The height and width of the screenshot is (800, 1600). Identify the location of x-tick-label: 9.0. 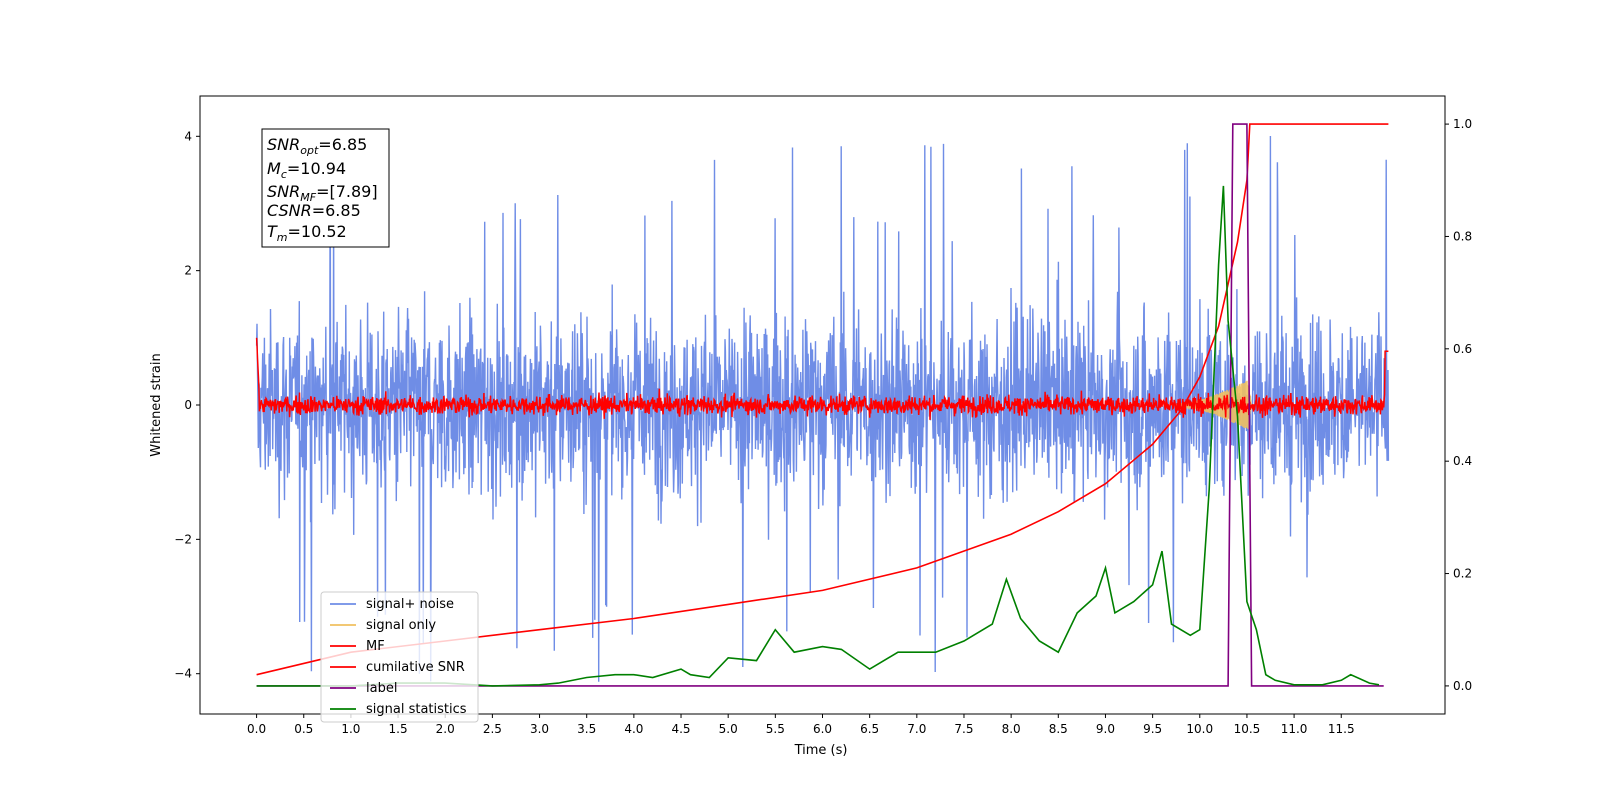
(1105, 729).